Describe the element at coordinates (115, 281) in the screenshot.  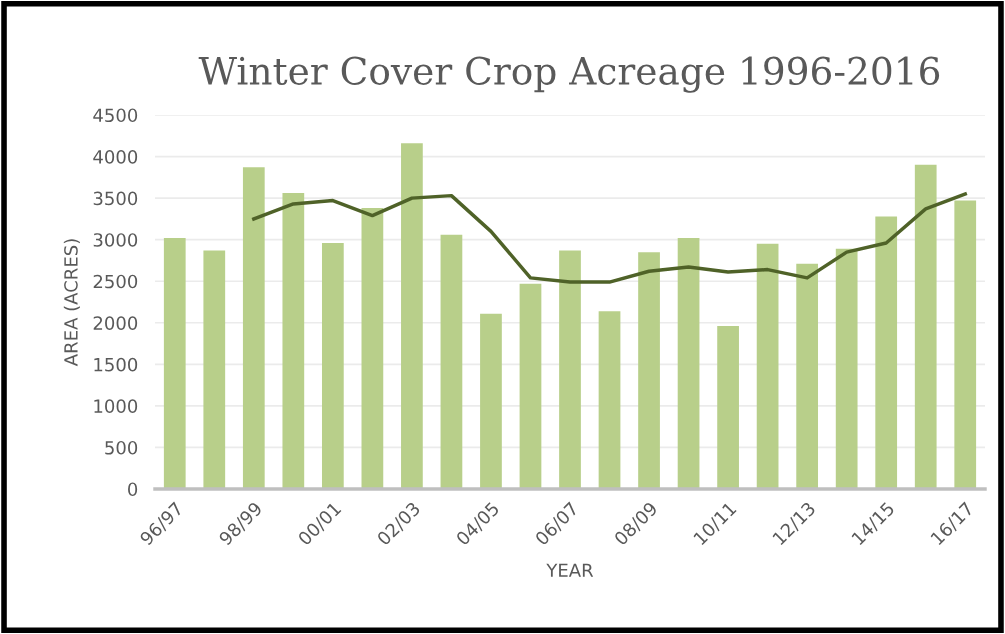
I see `y-tick-label: 2500` at that location.